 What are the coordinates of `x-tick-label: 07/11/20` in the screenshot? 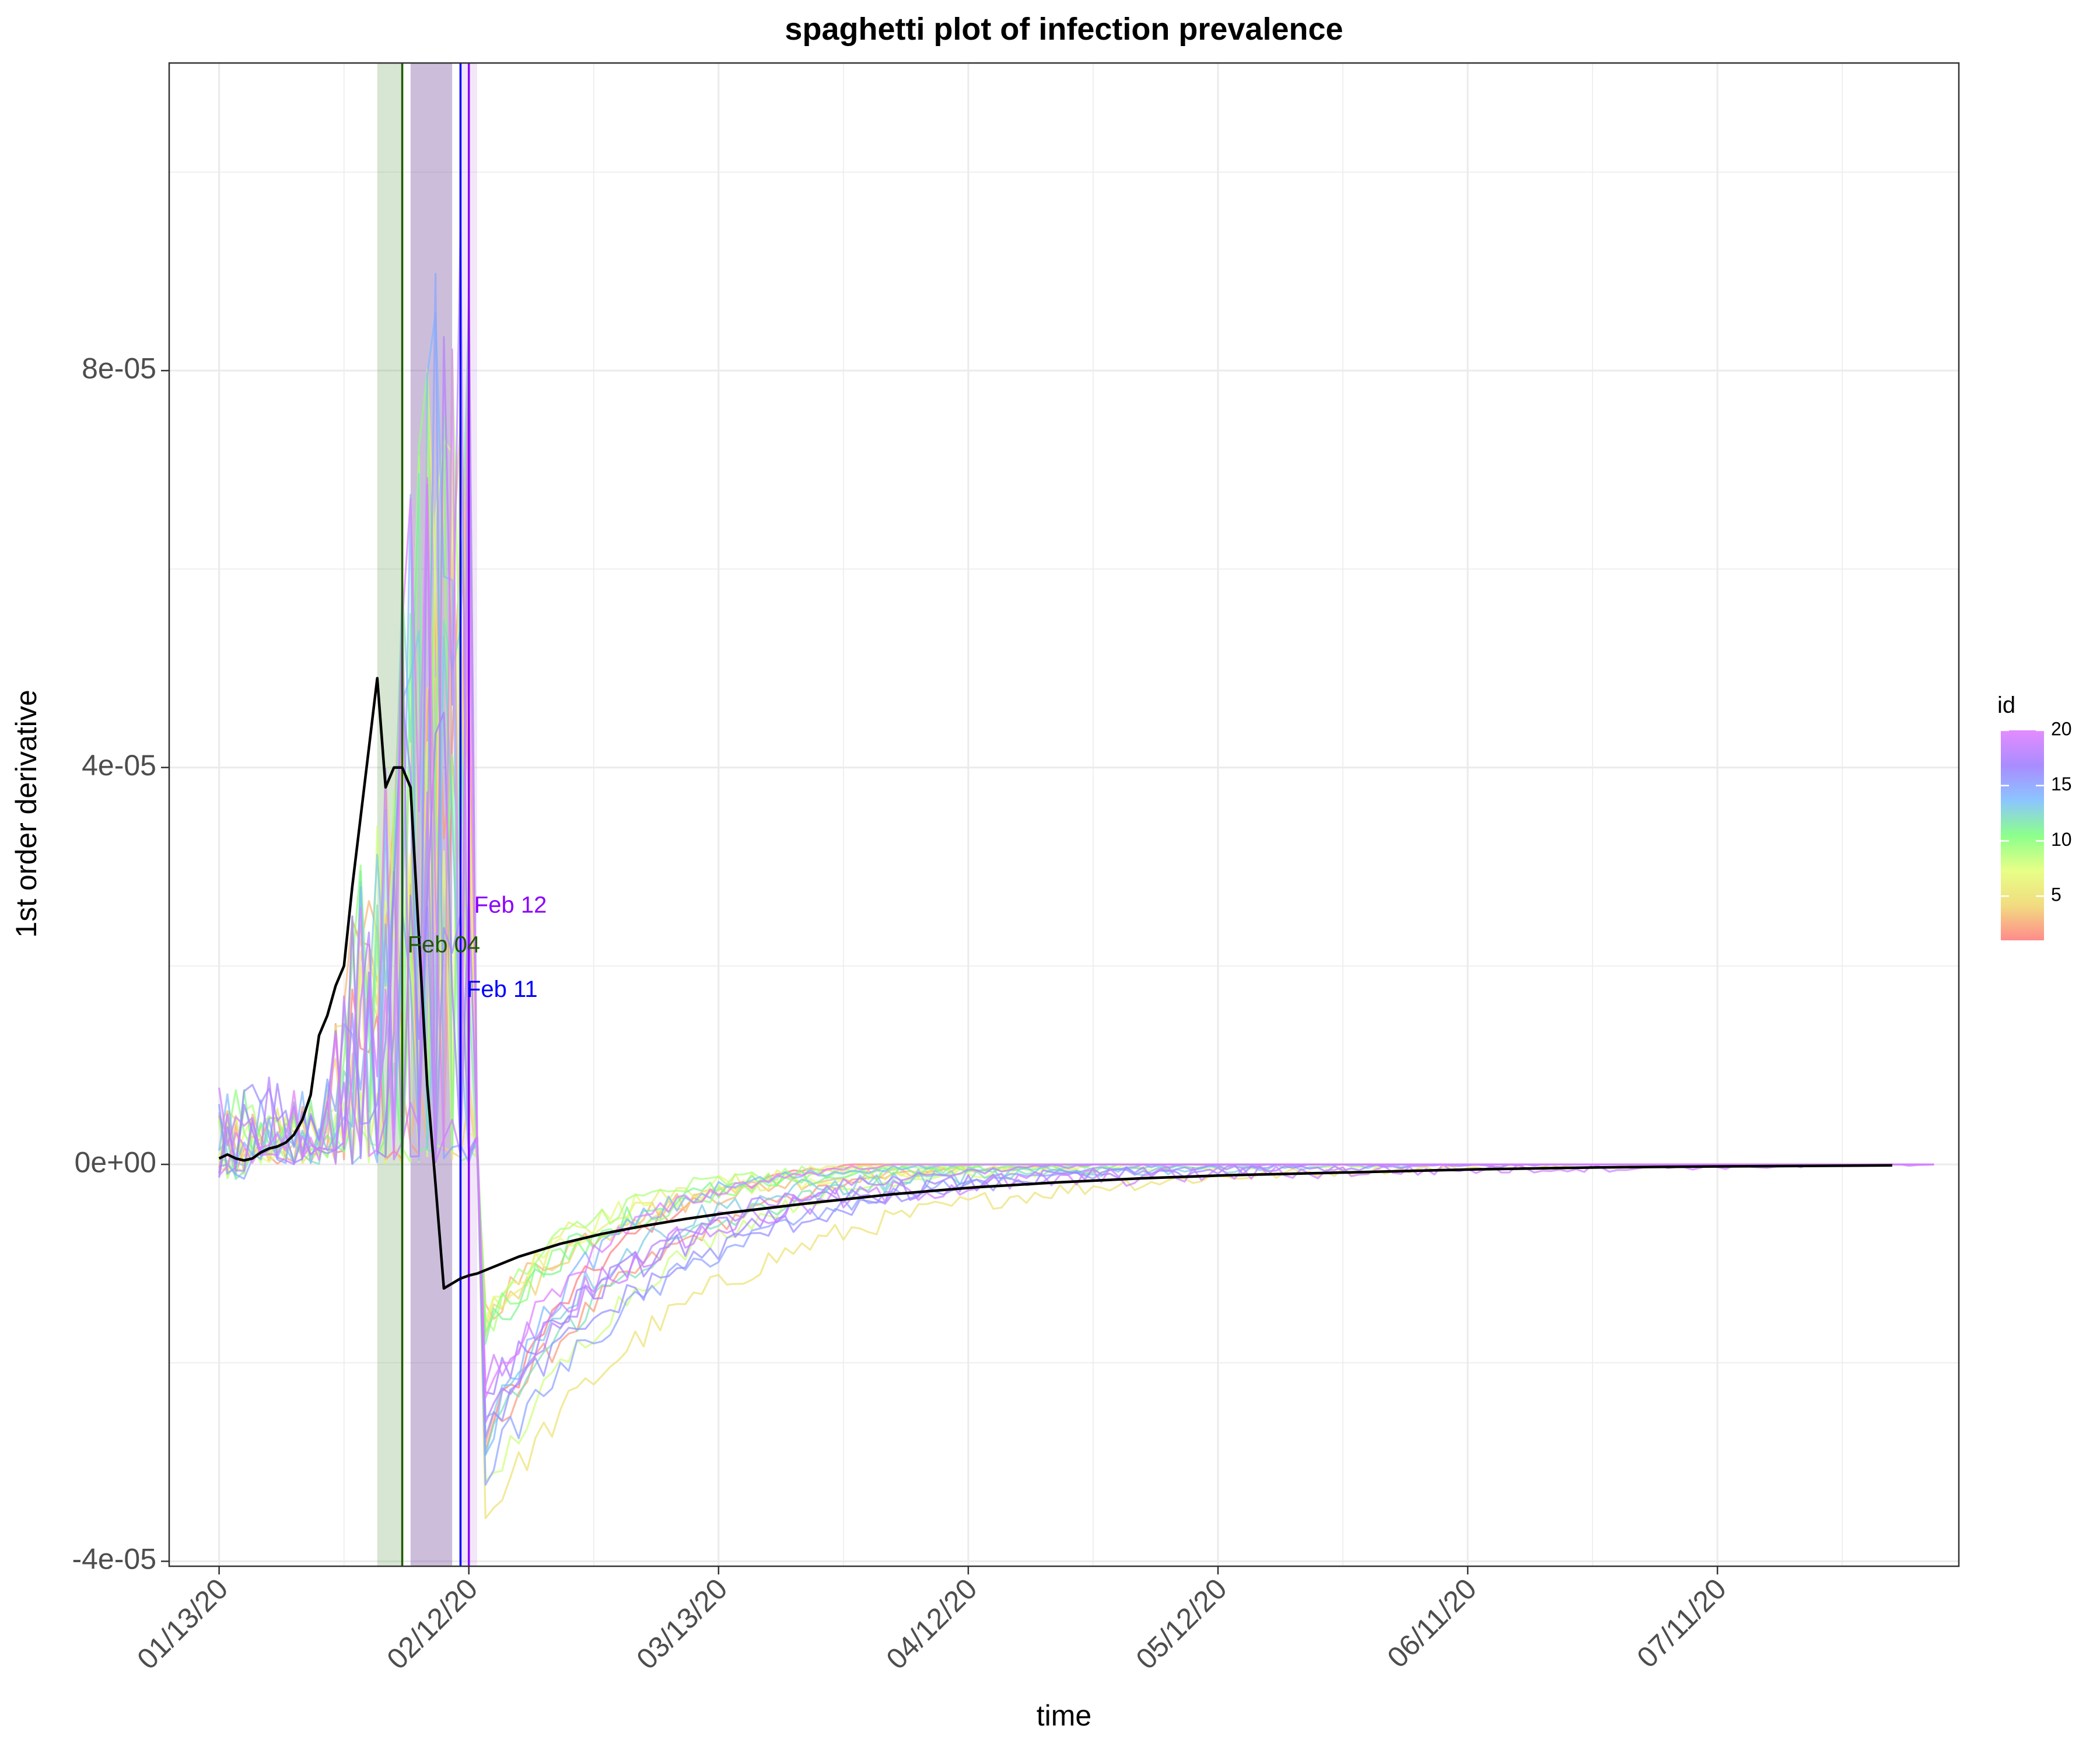 It's located at (1681, 1623).